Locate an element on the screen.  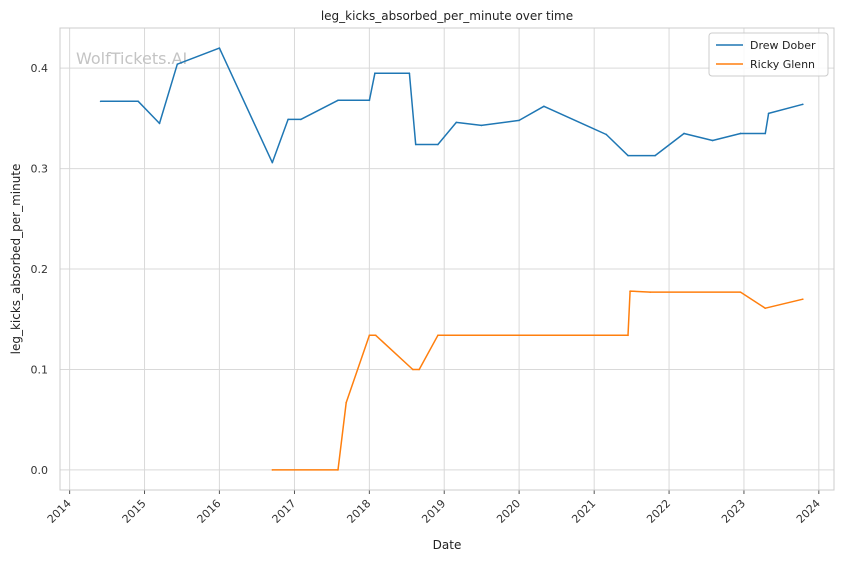
legend-box is located at coordinates (768, 54).